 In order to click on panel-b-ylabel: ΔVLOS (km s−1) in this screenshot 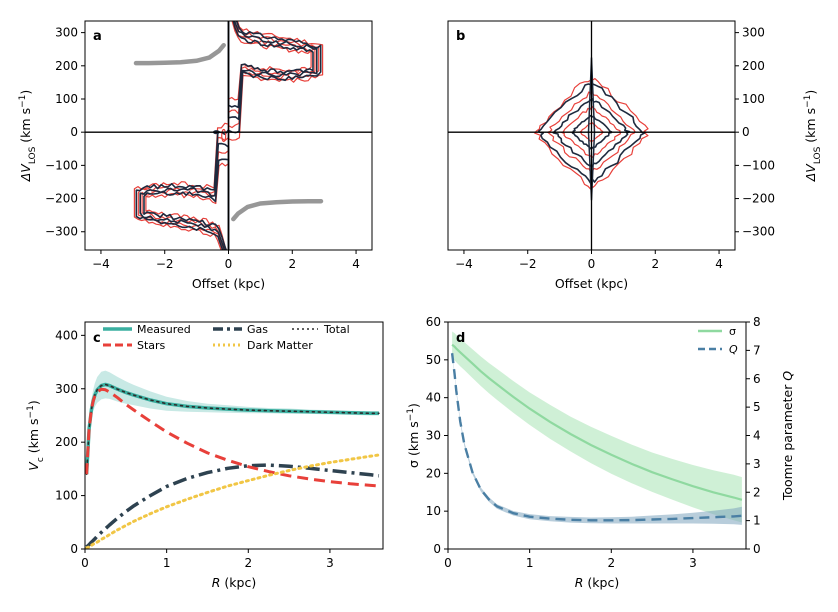, I will do `click(813, 136)`.